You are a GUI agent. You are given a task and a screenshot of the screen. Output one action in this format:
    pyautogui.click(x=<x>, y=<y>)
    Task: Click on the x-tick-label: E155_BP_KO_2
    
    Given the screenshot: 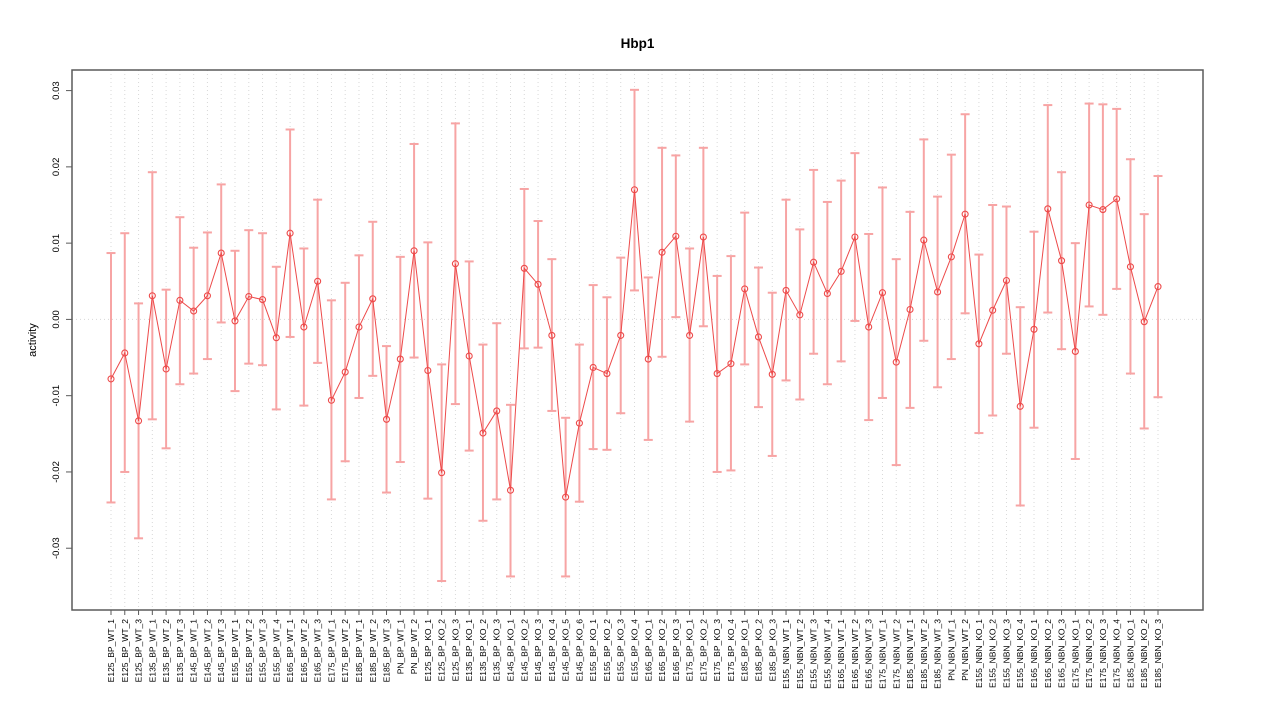 What is the action you would take?
    pyautogui.click(x=607, y=650)
    